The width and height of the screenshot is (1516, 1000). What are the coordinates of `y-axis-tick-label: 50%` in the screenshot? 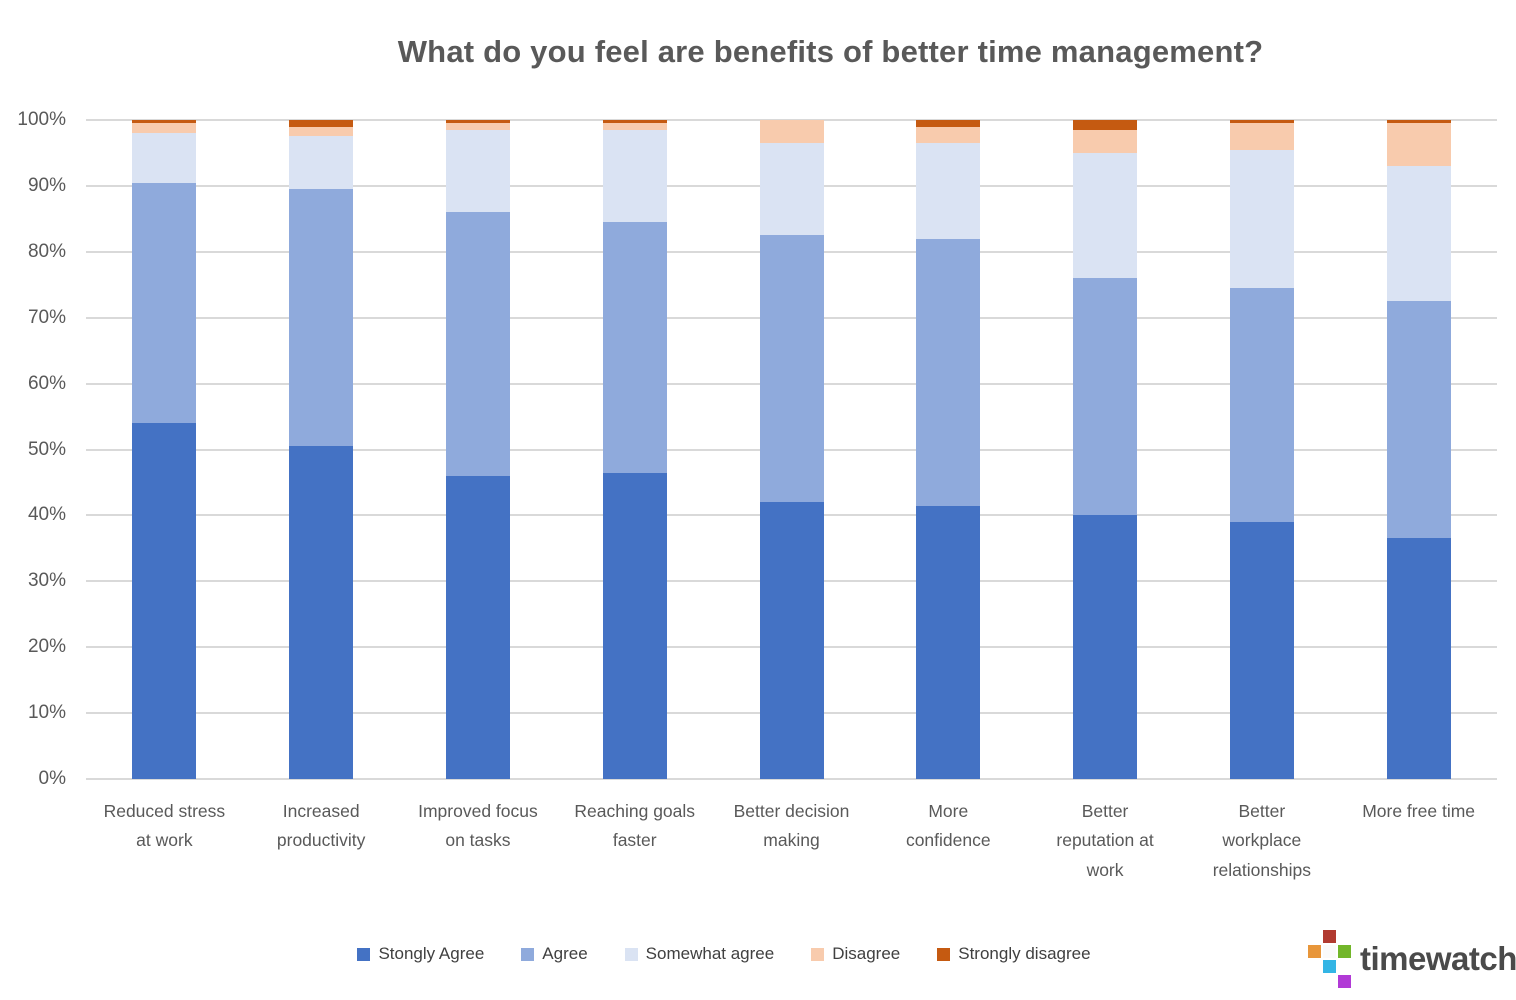 It's located at (46, 449).